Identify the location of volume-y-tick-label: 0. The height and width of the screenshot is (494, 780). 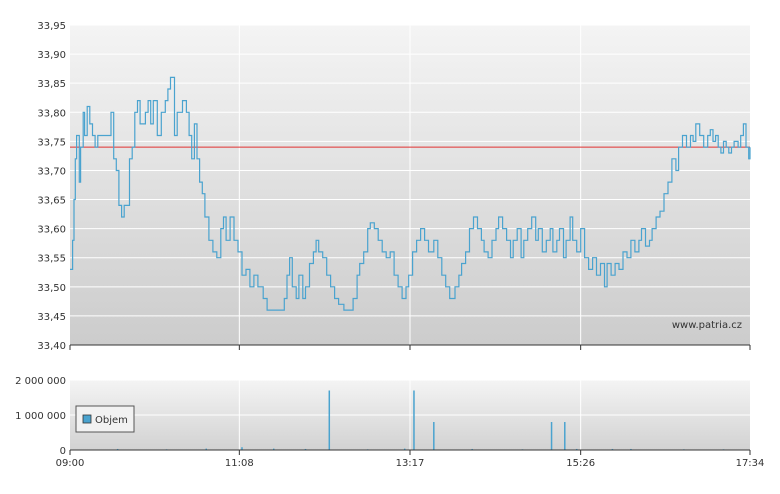
(63, 451).